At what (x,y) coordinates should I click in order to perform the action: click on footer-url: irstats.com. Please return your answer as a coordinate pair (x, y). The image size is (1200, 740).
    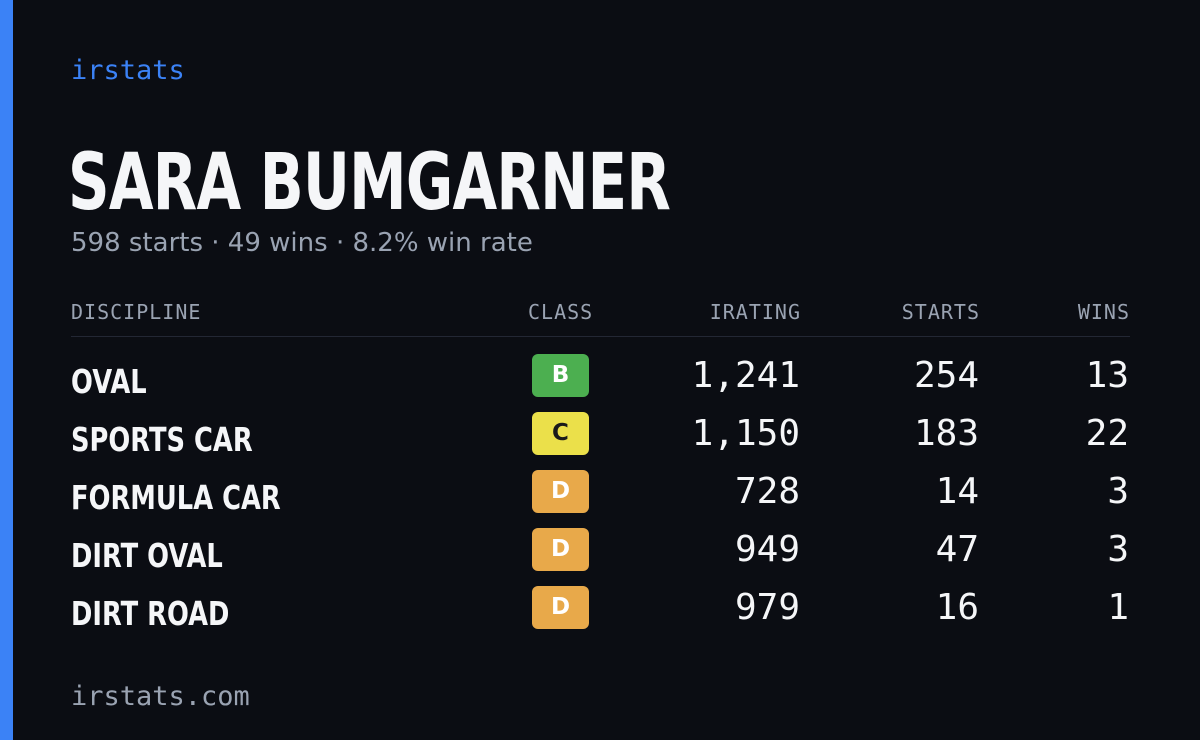
    Looking at the image, I should click on (160, 696).